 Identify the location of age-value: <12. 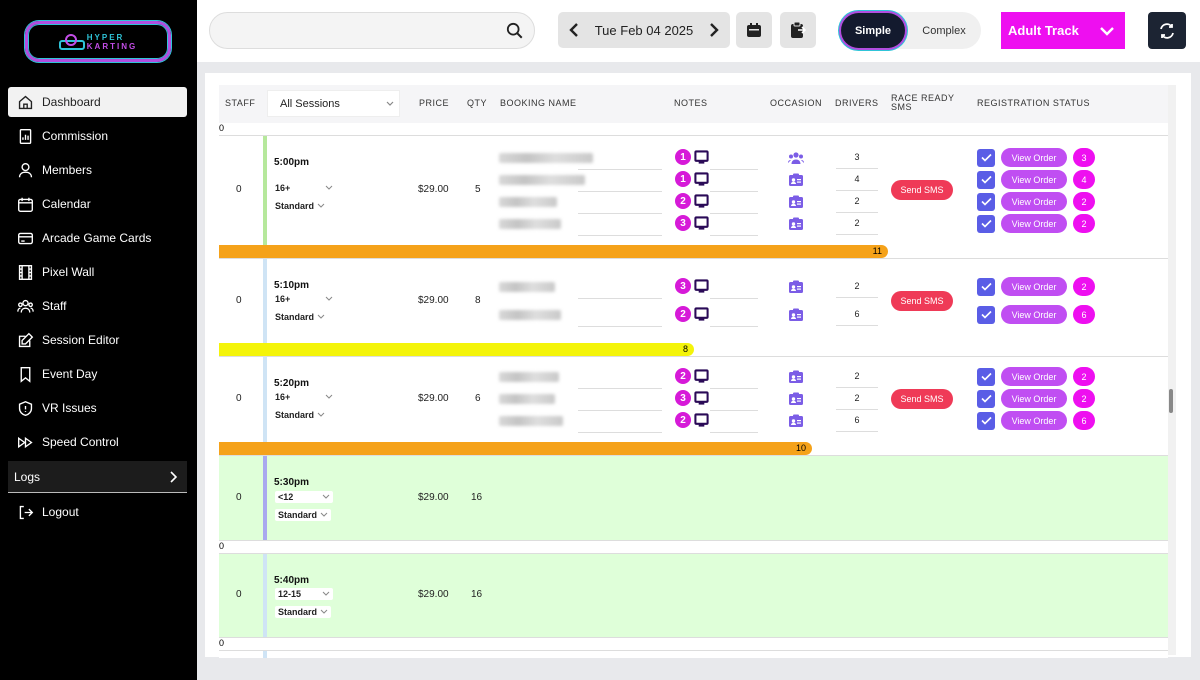
(286, 496).